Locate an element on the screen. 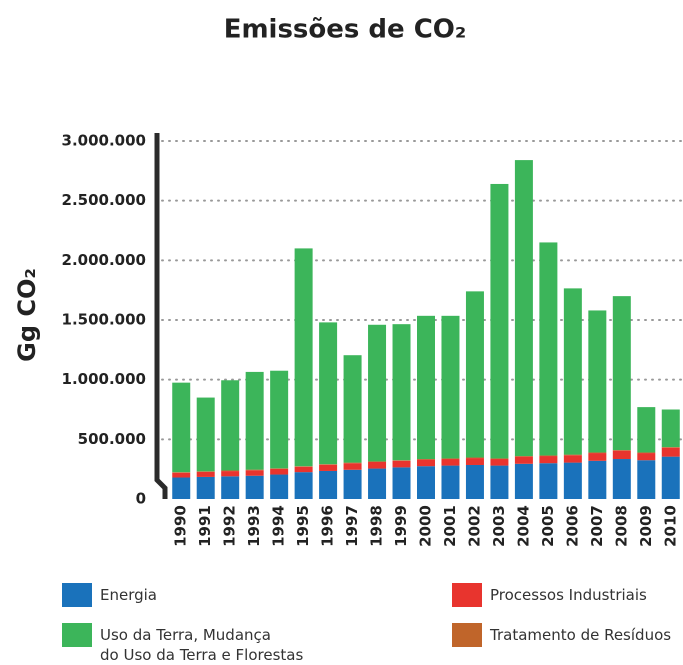 The image size is (683, 665). y-tick-label: 0 is located at coordinates (141, 499).